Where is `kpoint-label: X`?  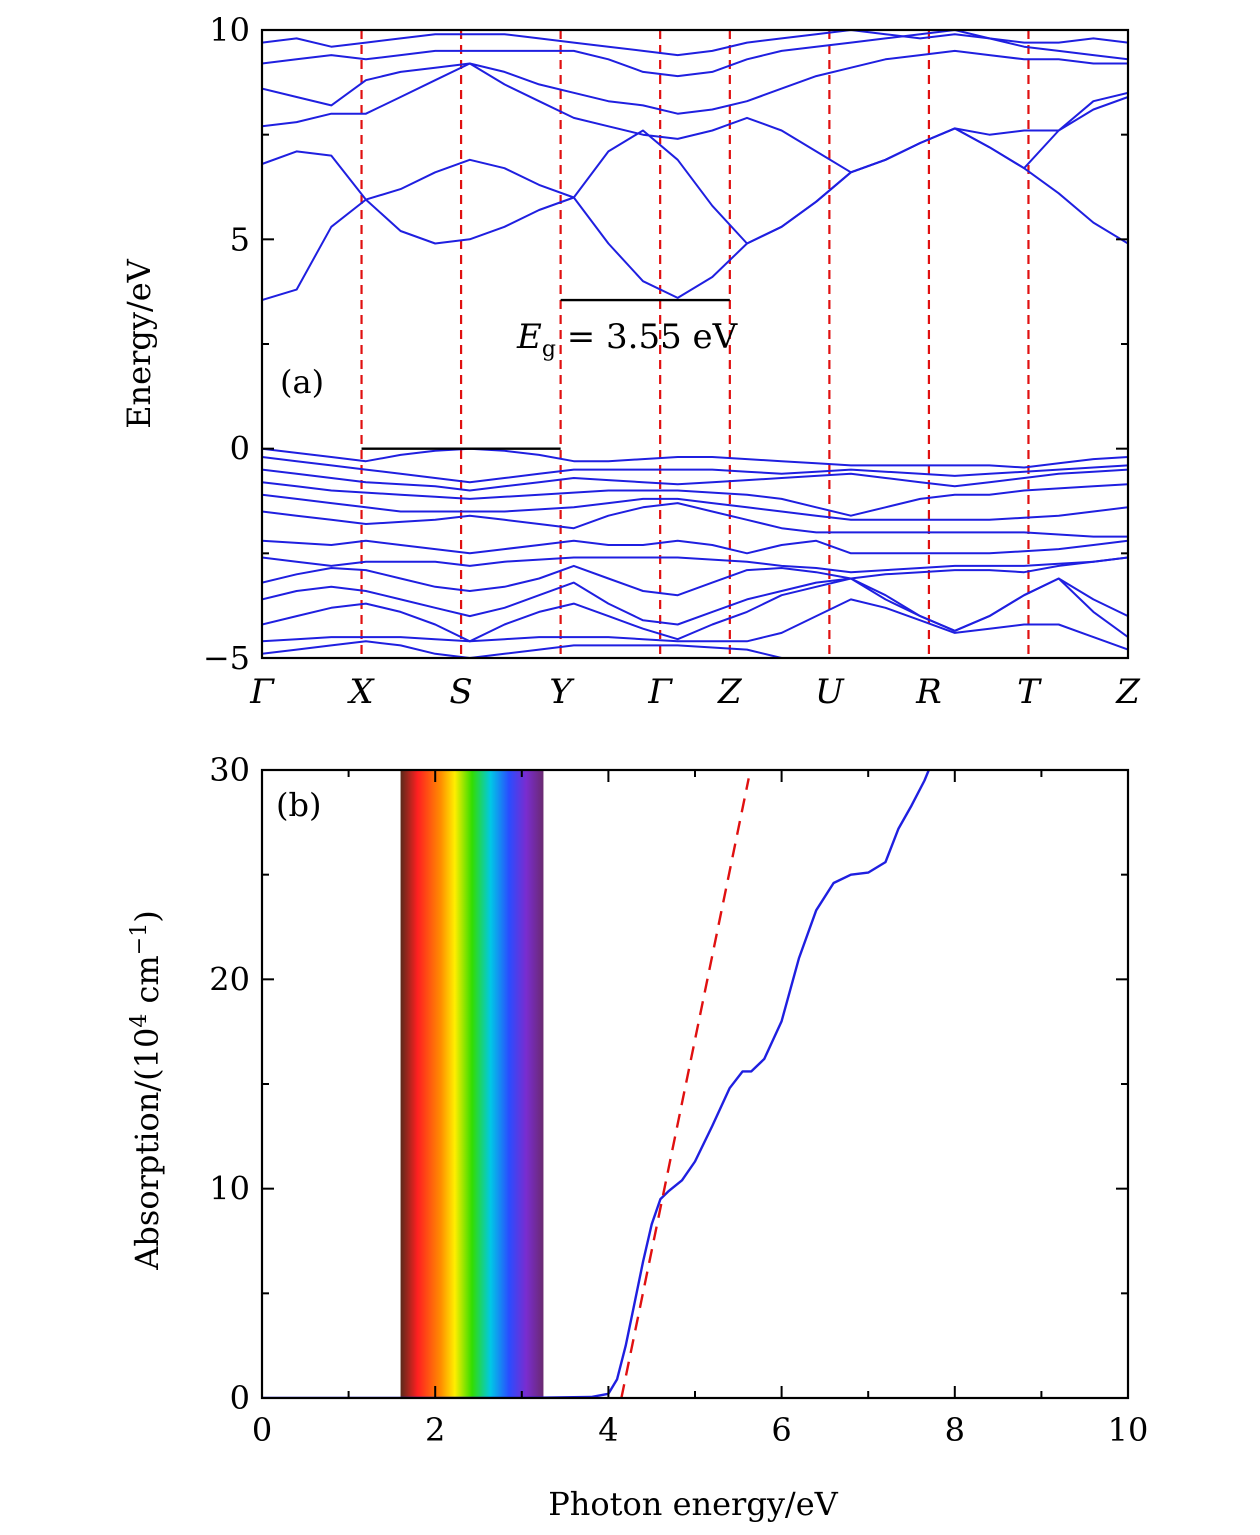
kpoint-label: X is located at coordinates (360, 692).